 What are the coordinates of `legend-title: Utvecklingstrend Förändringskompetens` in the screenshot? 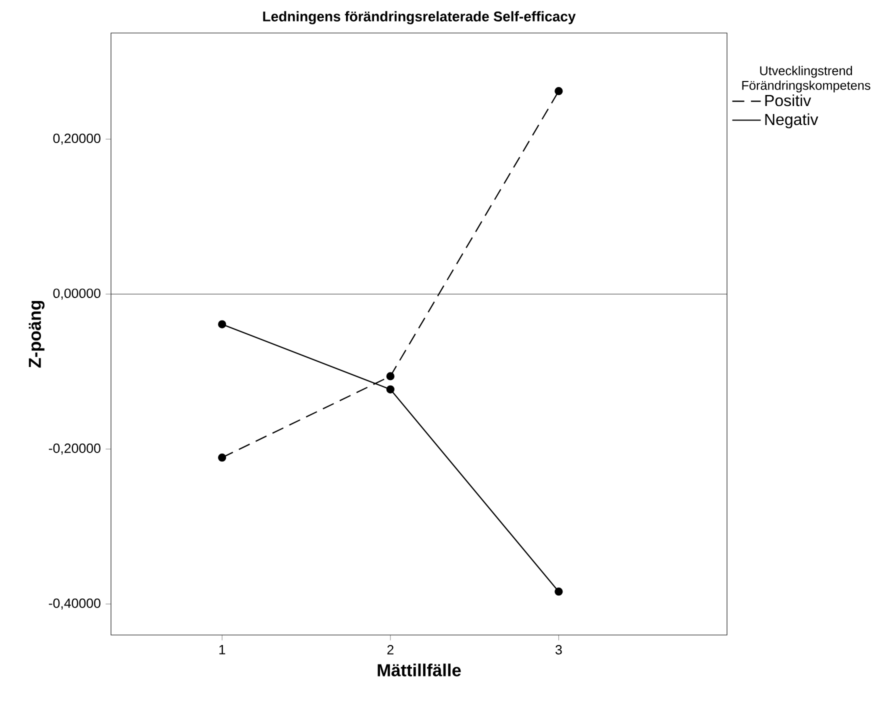 It's located at (806, 79).